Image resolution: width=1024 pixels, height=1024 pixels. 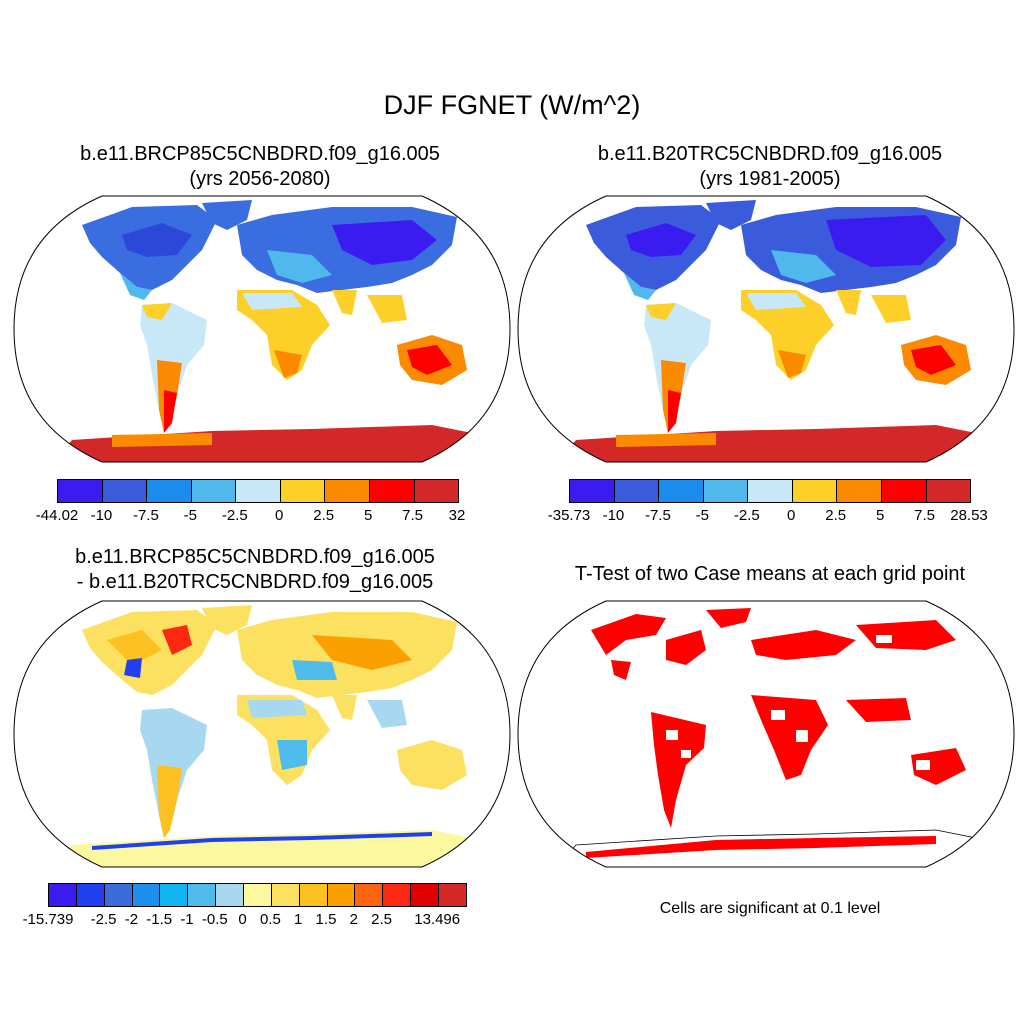 What do you see at coordinates (326, 919) in the screenshot?
I see `colorbar-tick-label: 1.5` at bounding box center [326, 919].